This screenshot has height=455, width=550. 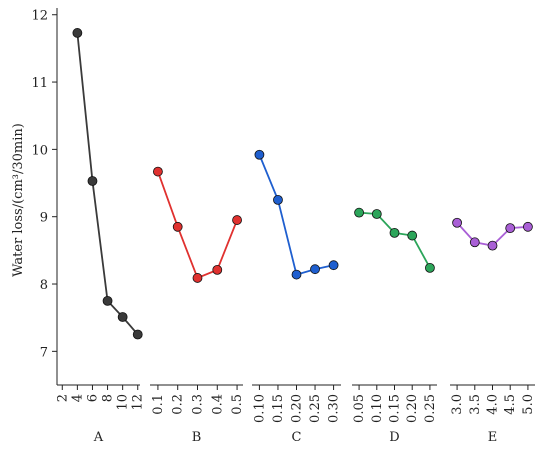 What do you see at coordinates (44, 285) in the screenshot?
I see `y-tick-label: 8` at bounding box center [44, 285].